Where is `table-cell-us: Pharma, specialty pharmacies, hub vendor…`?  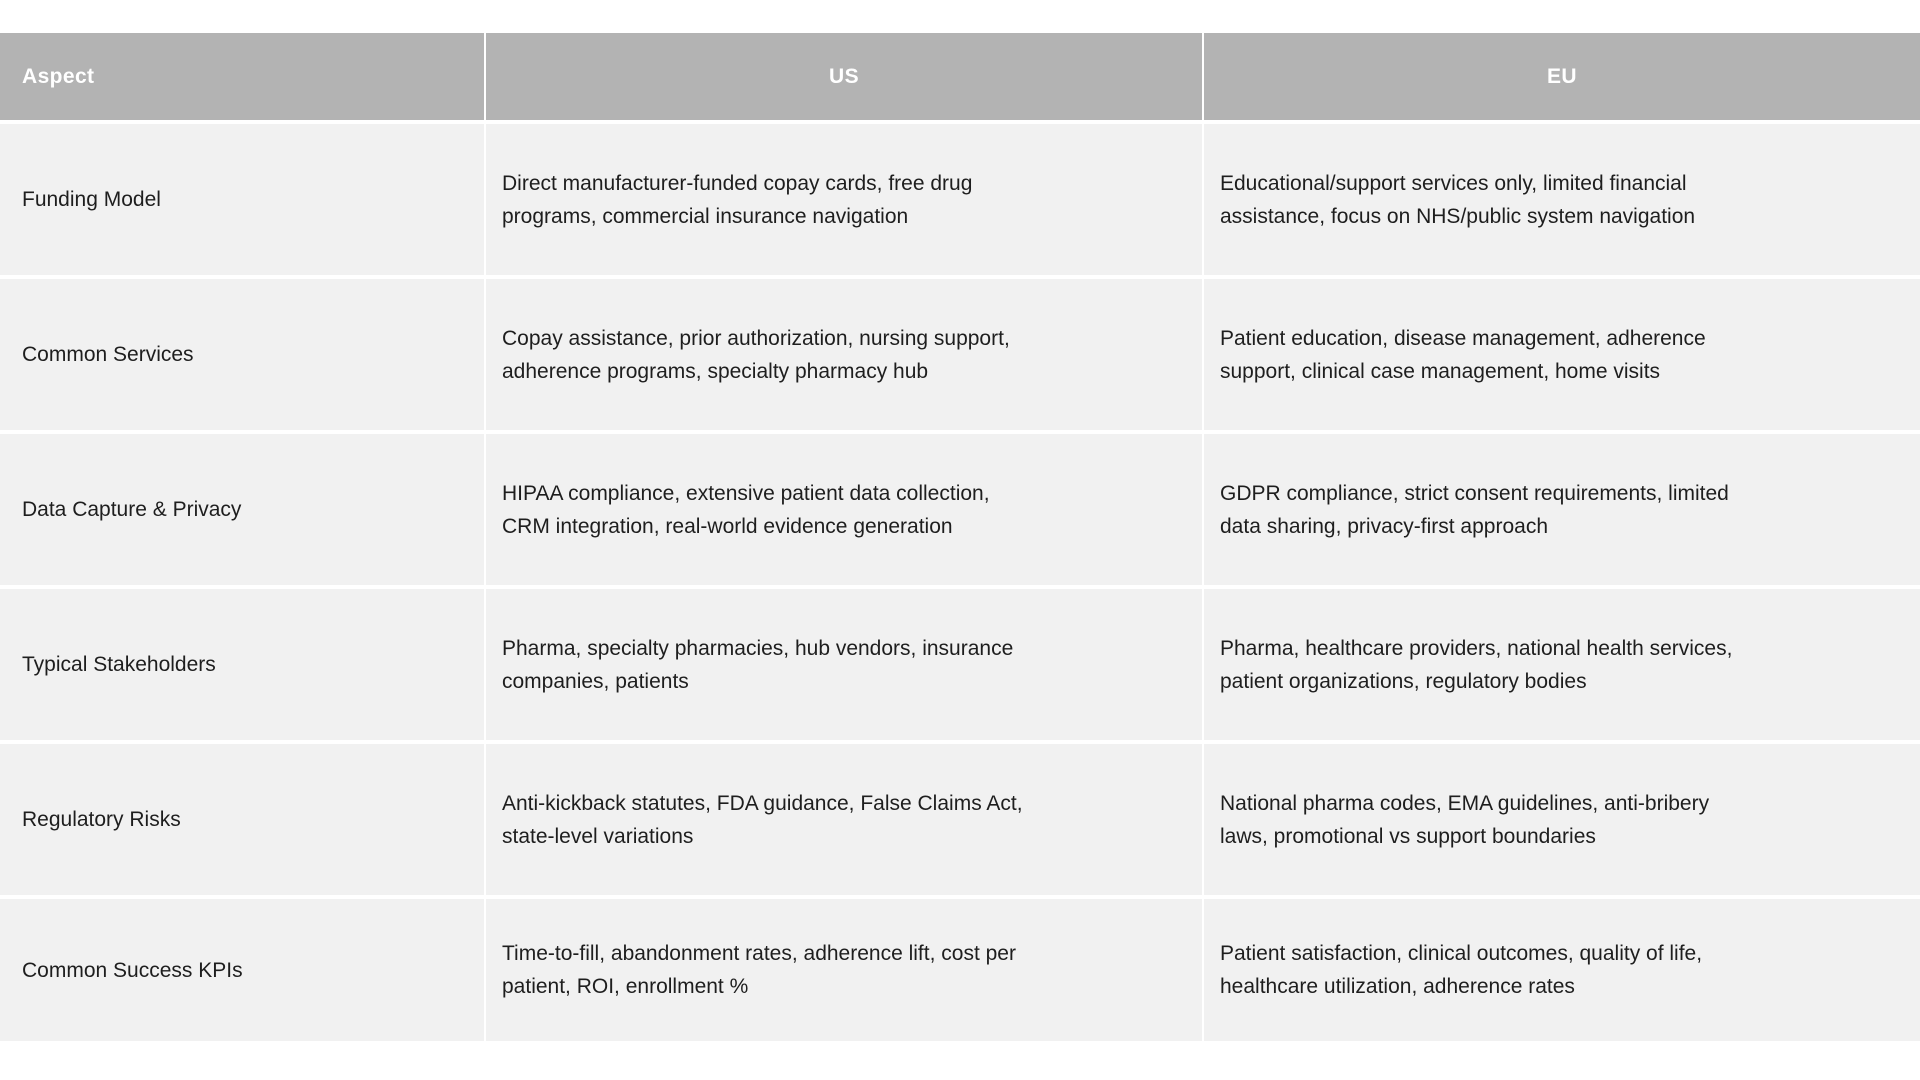
table-cell-us: Pharma, specialty pharmacies, hub vendor… is located at coordinates (844, 664).